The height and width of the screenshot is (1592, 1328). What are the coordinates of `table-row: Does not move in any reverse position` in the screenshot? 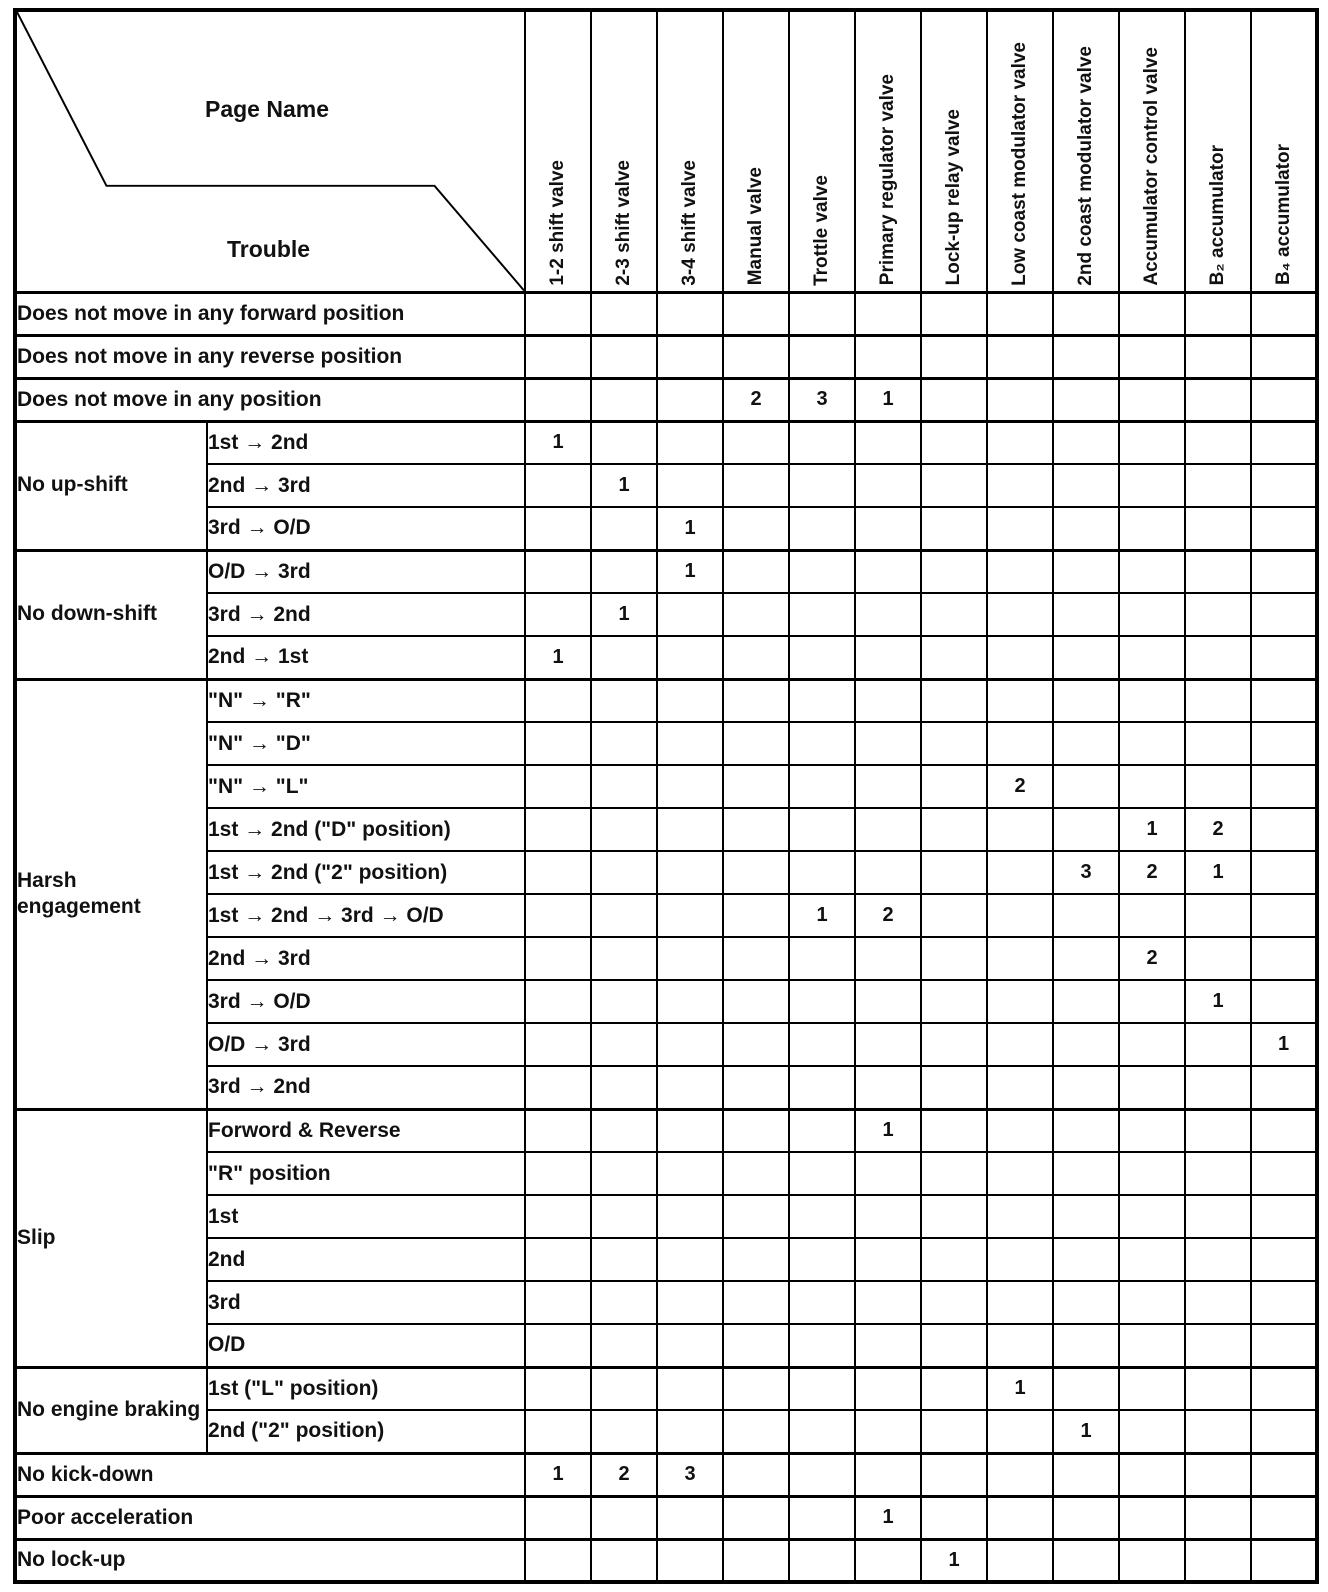 It's located at (666, 356).